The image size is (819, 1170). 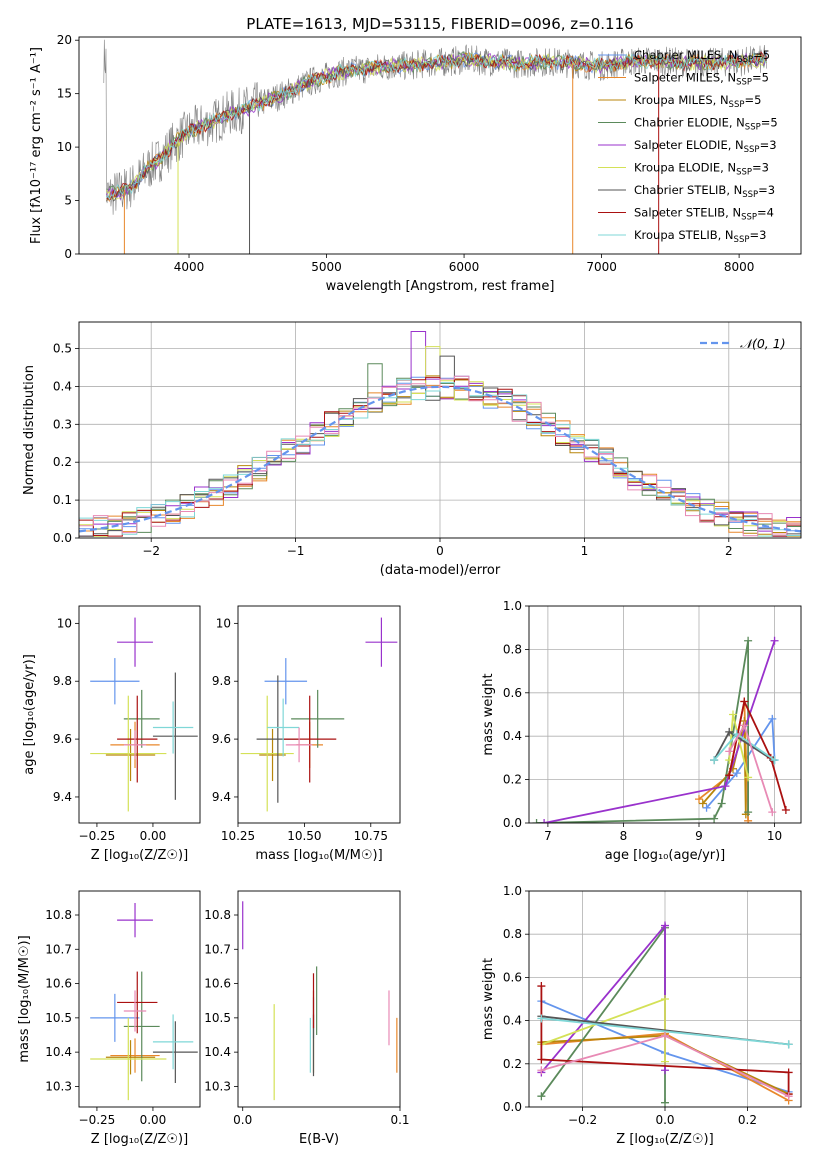 What do you see at coordinates (24, 998) in the screenshot?
I see `y-axis-label: mass [log₁₀(M/M☉)]` at bounding box center [24, 998].